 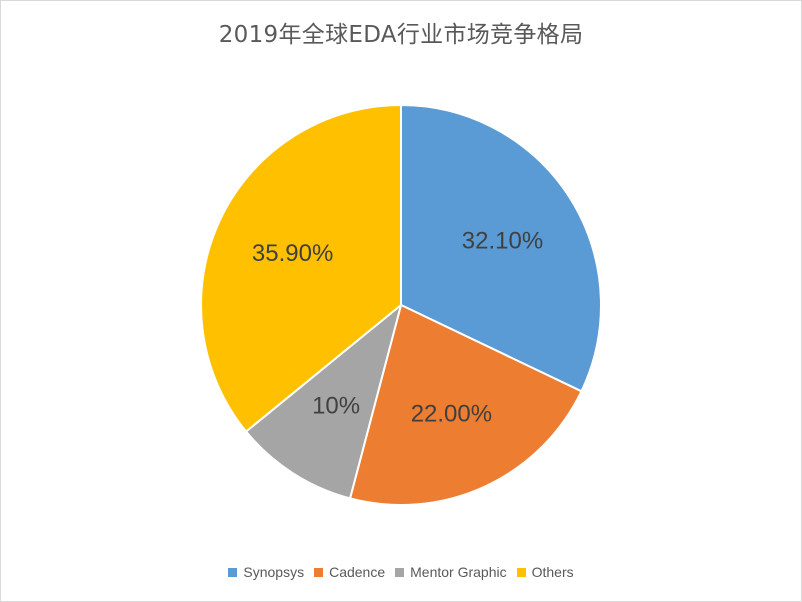 What do you see at coordinates (401, 35) in the screenshot?
I see `chart-title: 2019年全球EDA行业市场竞争格局` at bounding box center [401, 35].